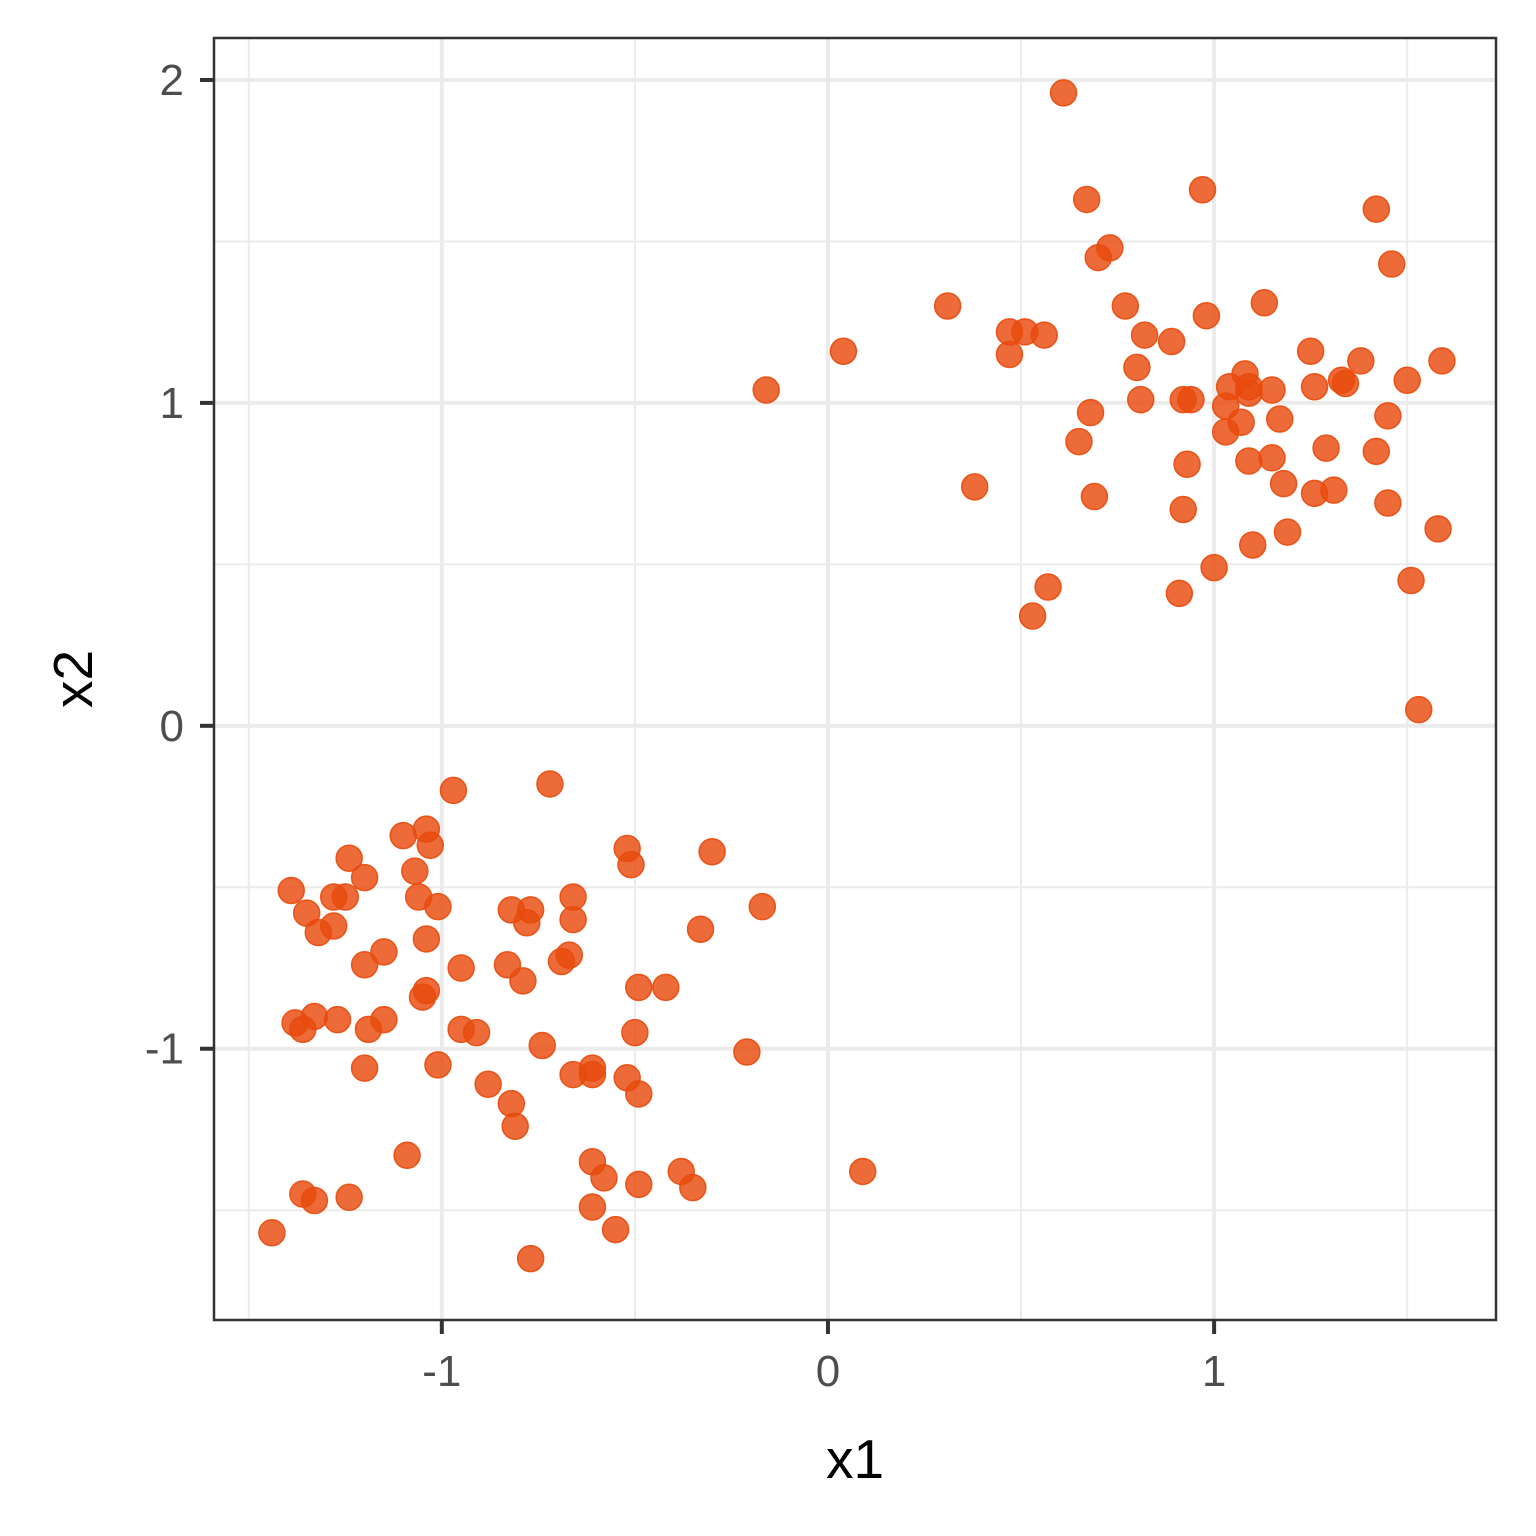  Describe the element at coordinates (73, 679) in the screenshot. I see `y-axis-title: x2` at that location.